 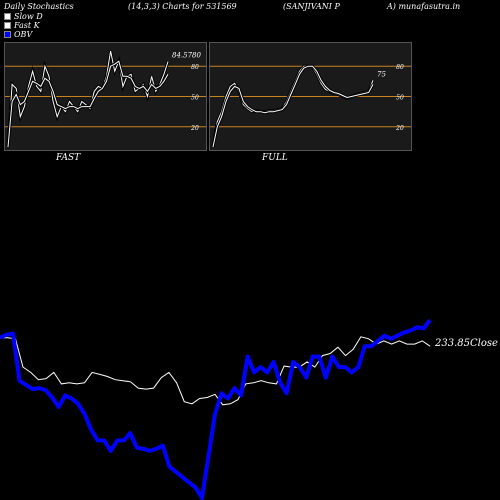 I want to click on legend-obv: OBV, so click(x=18, y=34).